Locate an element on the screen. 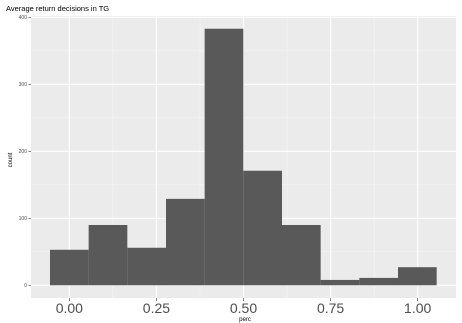 This screenshot has height=323, width=462. x-tick-label: 0.00 is located at coordinates (69, 308).